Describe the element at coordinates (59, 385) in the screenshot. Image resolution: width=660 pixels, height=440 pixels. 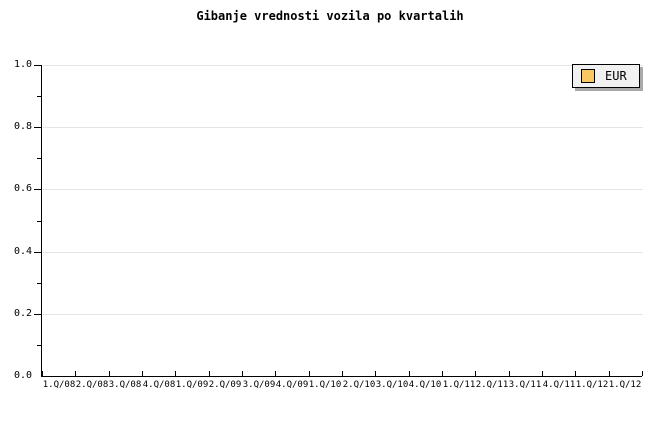
I see `x-tick-label: 1.Q/08` at that location.